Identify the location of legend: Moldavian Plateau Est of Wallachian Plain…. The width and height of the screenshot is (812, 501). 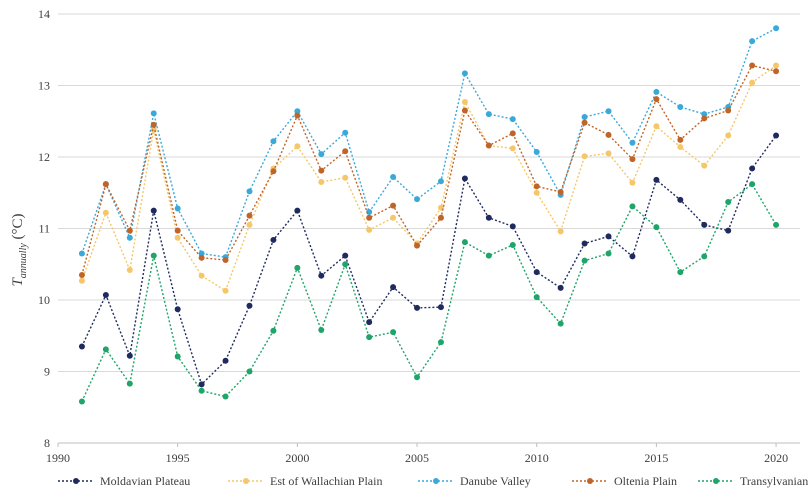
(433, 481).